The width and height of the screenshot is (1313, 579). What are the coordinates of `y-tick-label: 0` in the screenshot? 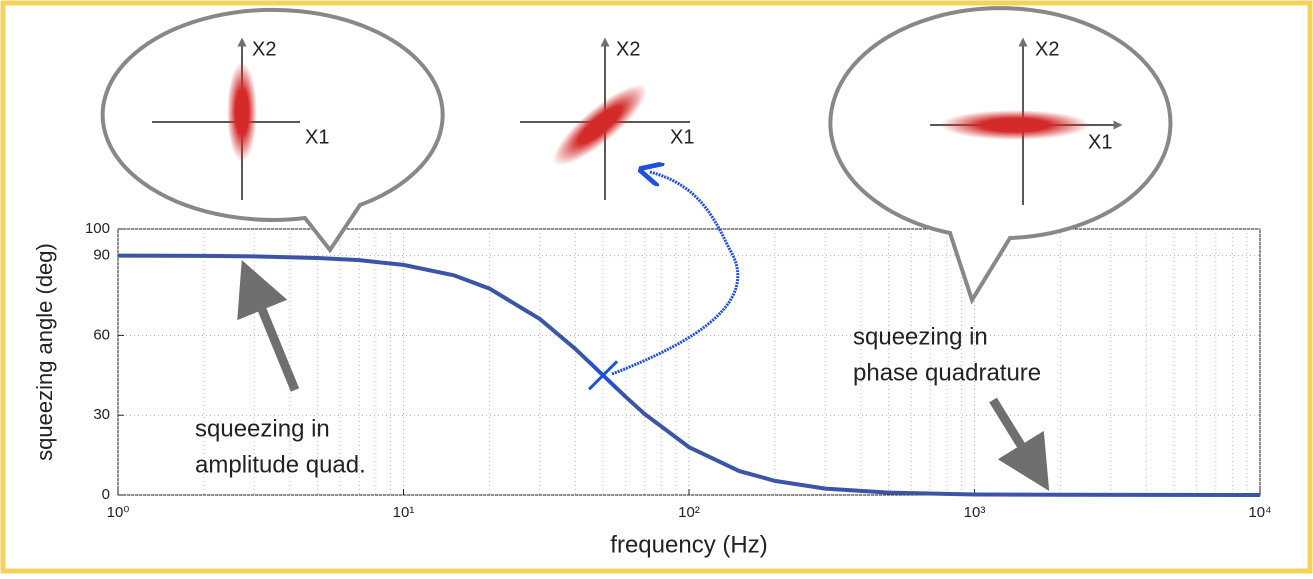 It's located at (106, 494).